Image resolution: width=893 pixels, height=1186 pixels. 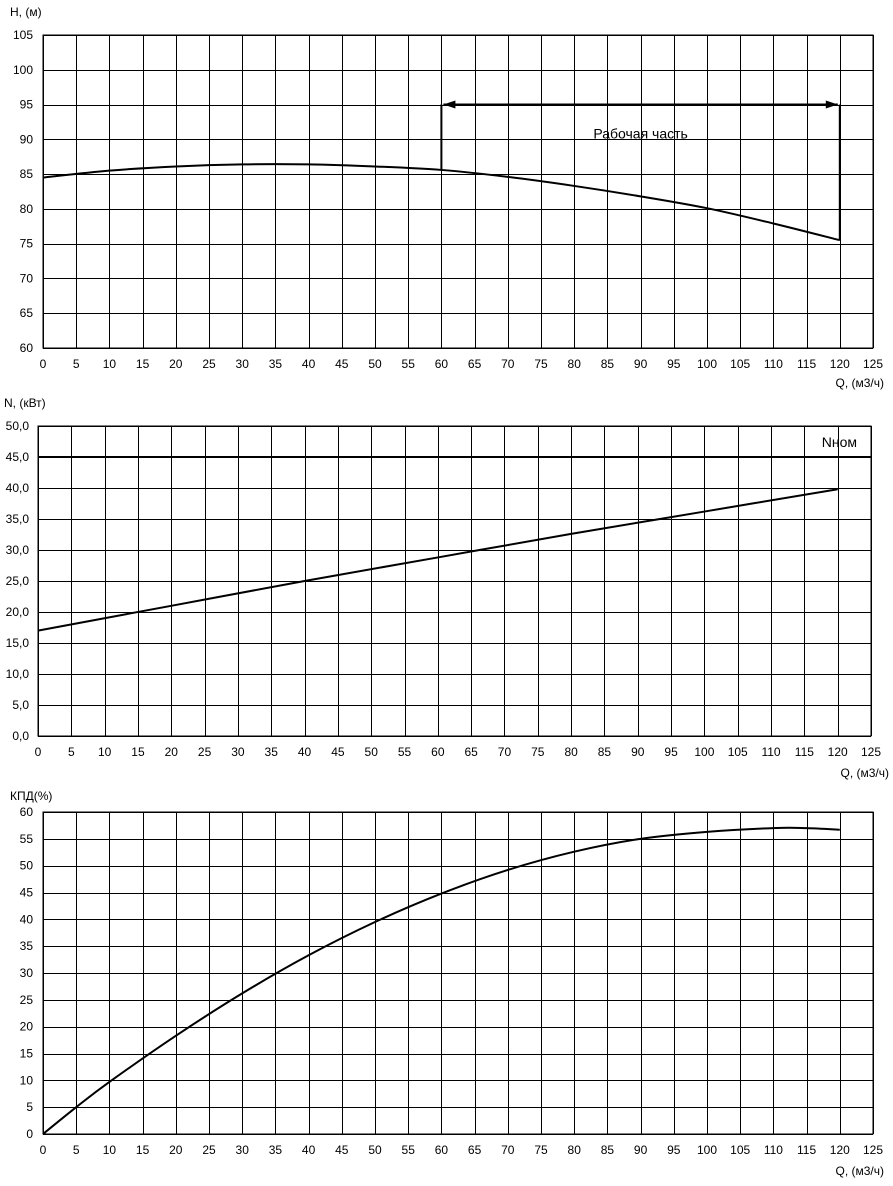 I want to click on y-tick-label: 20, so click(x=27, y=1027).